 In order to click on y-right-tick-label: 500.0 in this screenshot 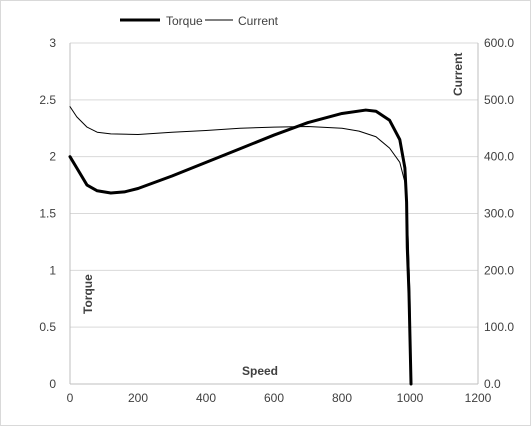, I will do `click(499, 100)`.